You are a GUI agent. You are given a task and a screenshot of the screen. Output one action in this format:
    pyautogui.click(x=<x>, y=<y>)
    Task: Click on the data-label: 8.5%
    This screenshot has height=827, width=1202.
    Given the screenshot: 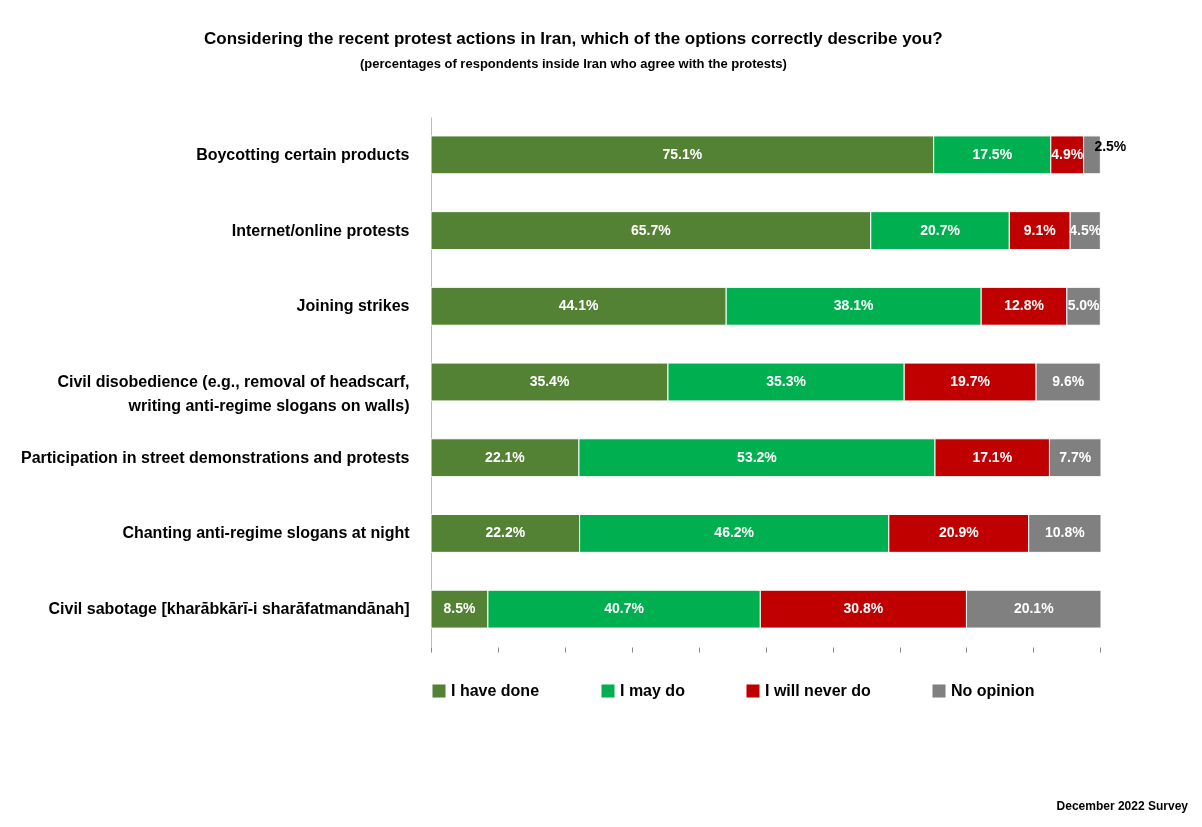 What is the action you would take?
    pyautogui.click(x=459, y=608)
    